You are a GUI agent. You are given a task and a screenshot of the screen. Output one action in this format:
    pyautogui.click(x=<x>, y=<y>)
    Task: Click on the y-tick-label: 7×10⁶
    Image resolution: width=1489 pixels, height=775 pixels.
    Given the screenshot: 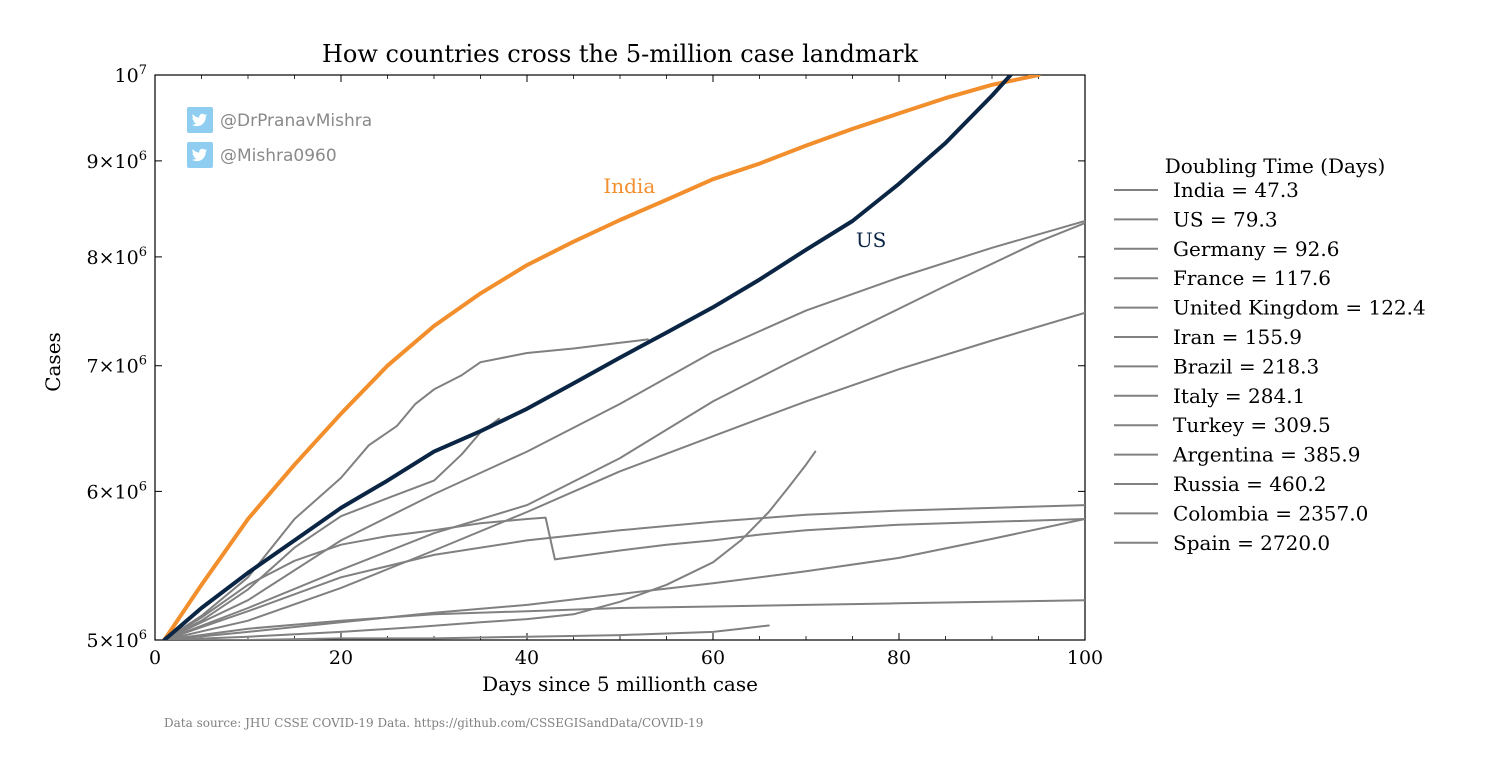 What is the action you would take?
    pyautogui.click(x=117, y=366)
    